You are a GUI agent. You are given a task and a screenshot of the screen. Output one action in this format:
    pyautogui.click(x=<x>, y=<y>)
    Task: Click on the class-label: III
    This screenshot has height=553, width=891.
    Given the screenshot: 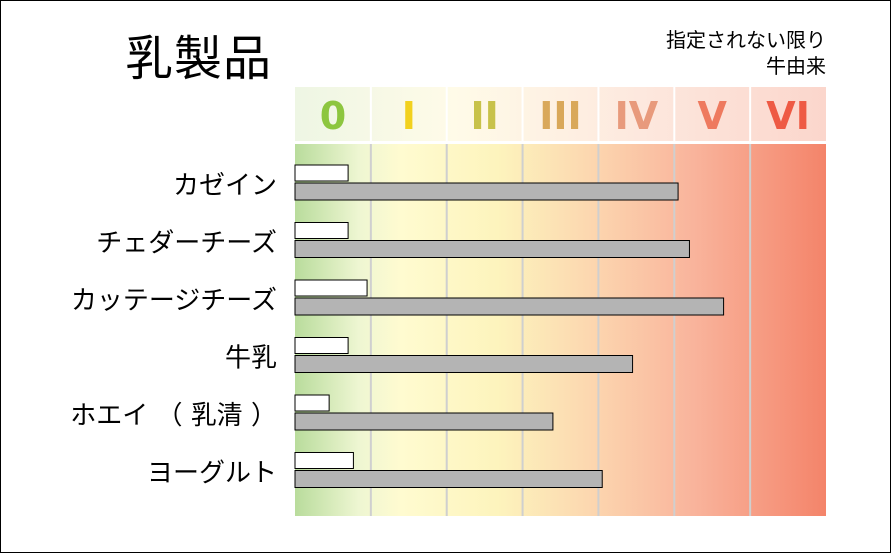 What is the action you would take?
    pyautogui.click(x=560, y=116)
    